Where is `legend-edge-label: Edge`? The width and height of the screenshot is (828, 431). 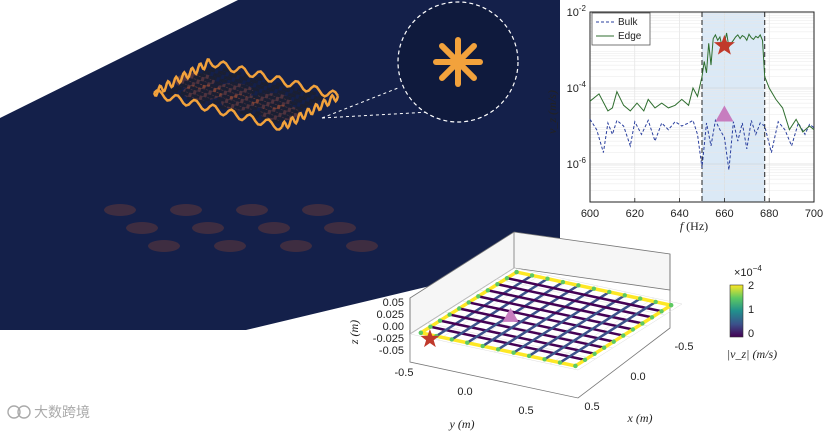
legend-edge-label: Edge is located at coordinates (630, 36).